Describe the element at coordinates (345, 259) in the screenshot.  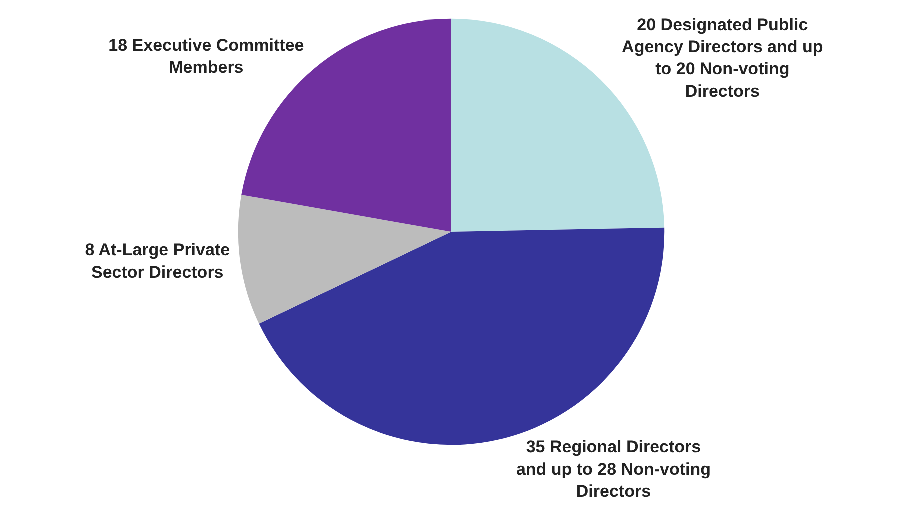
I see `pie-slice` at that location.